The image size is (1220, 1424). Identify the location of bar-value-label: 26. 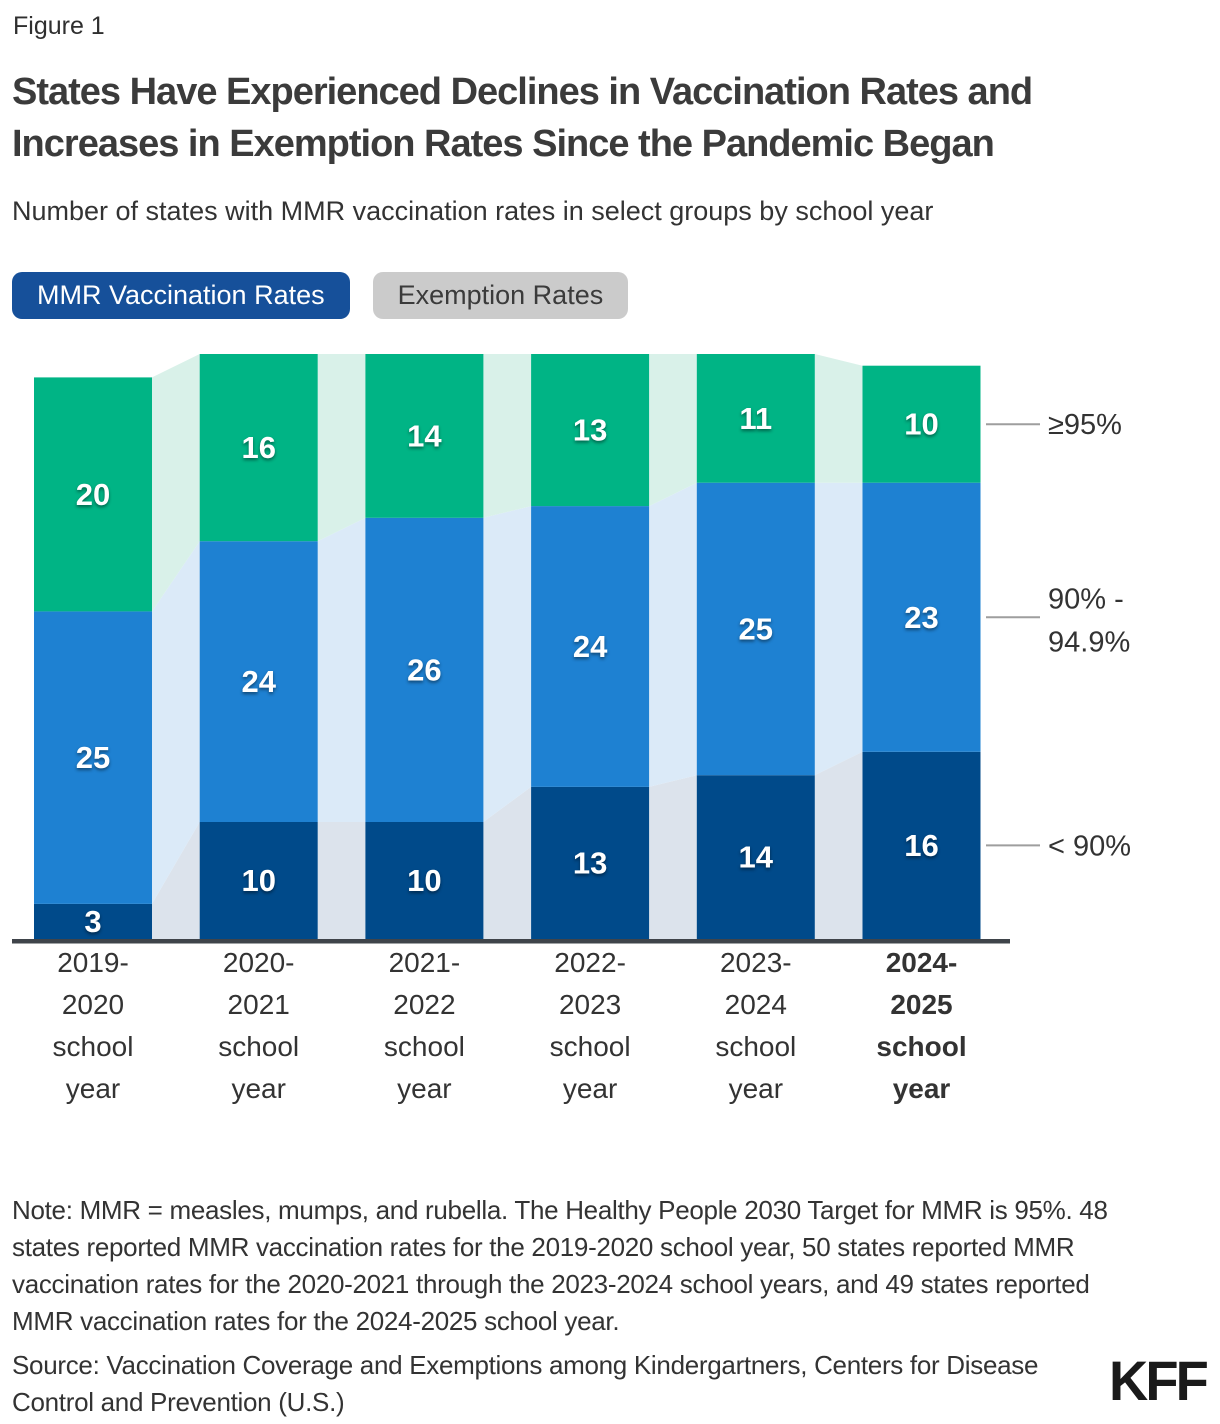
(424, 669).